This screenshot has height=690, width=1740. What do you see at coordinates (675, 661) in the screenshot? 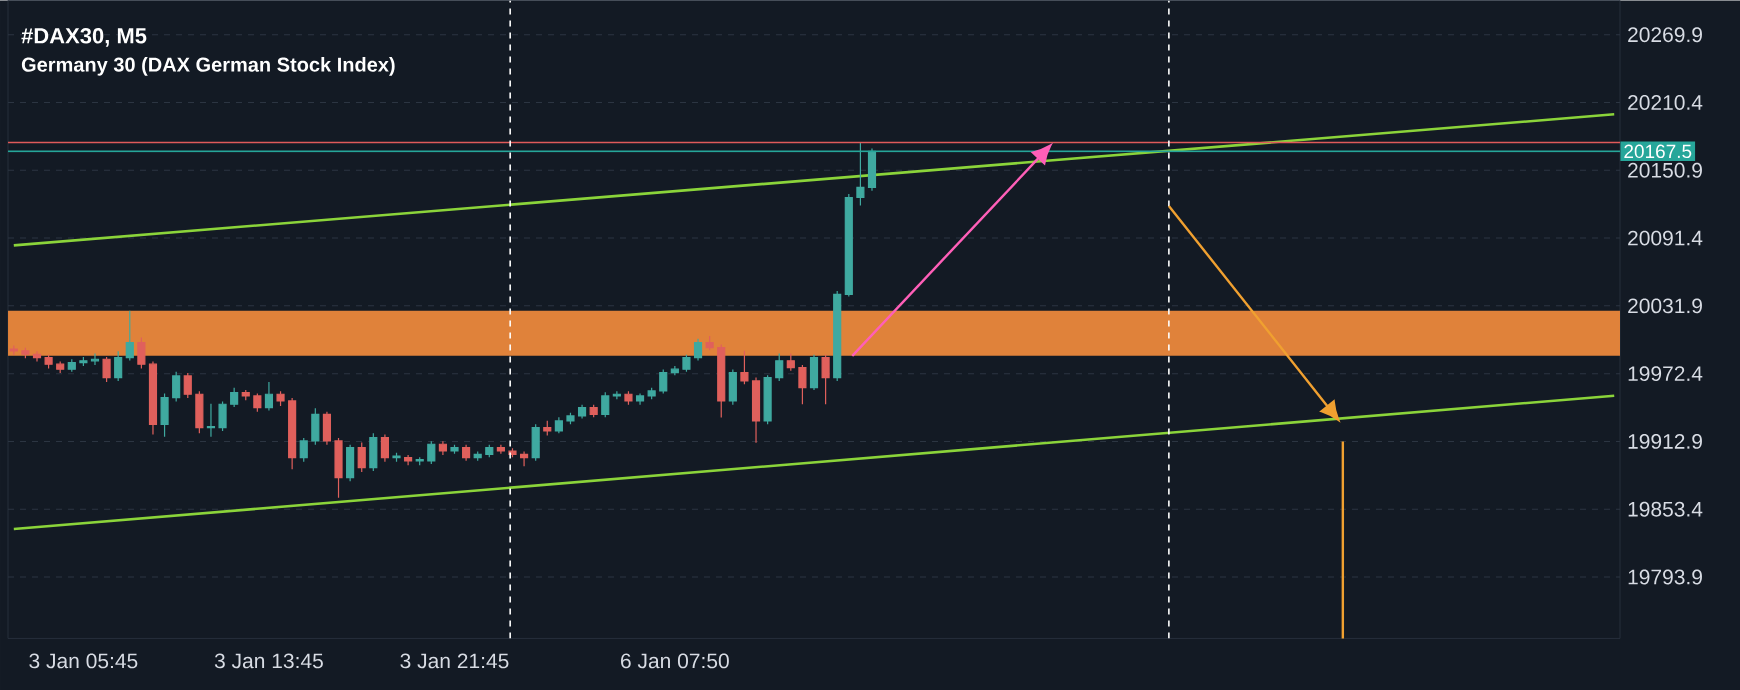
I see `x-tick-label: 6 Jan 07:50` at bounding box center [675, 661].